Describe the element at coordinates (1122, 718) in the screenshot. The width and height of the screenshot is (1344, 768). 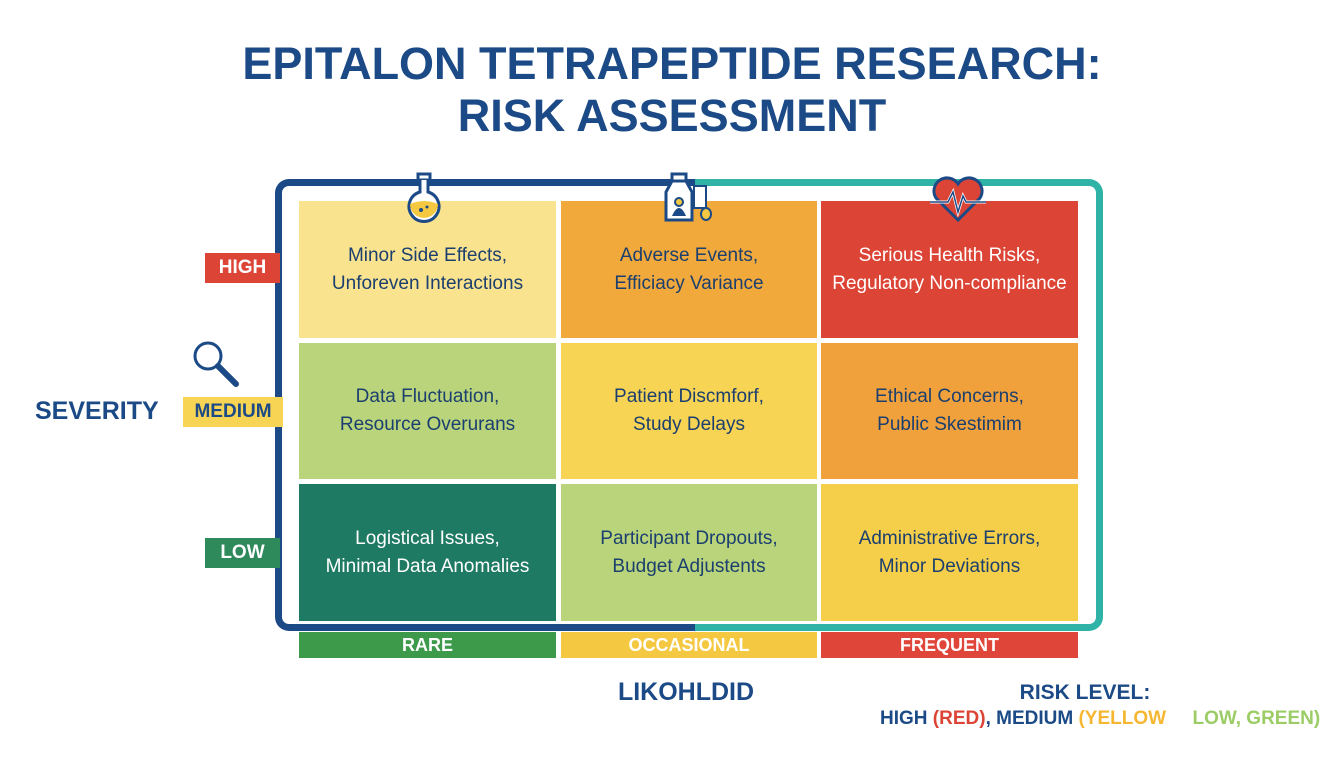
I see `legend-yellow: (YELLOW` at that location.